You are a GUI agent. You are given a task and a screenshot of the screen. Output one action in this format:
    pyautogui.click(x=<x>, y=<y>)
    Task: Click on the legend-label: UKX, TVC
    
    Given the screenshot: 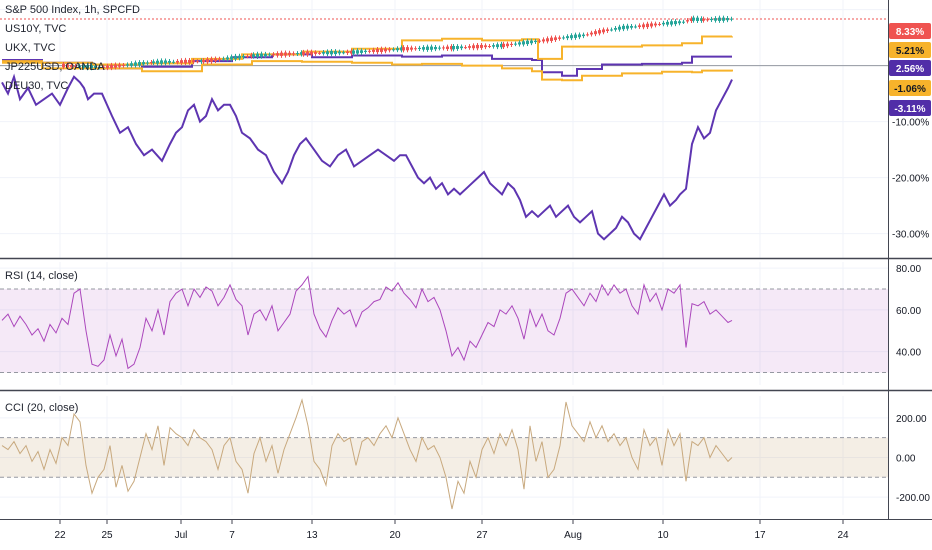 What is the action you would take?
    pyautogui.click(x=30, y=48)
    